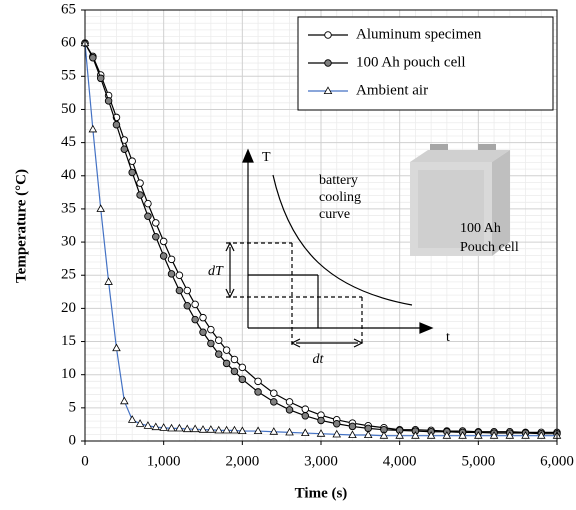 The height and width of the screenshot is (510, 576). Describe the element at coordinates (68, 308) in the screenshot. I see `y-tick-label: 20` at that location.